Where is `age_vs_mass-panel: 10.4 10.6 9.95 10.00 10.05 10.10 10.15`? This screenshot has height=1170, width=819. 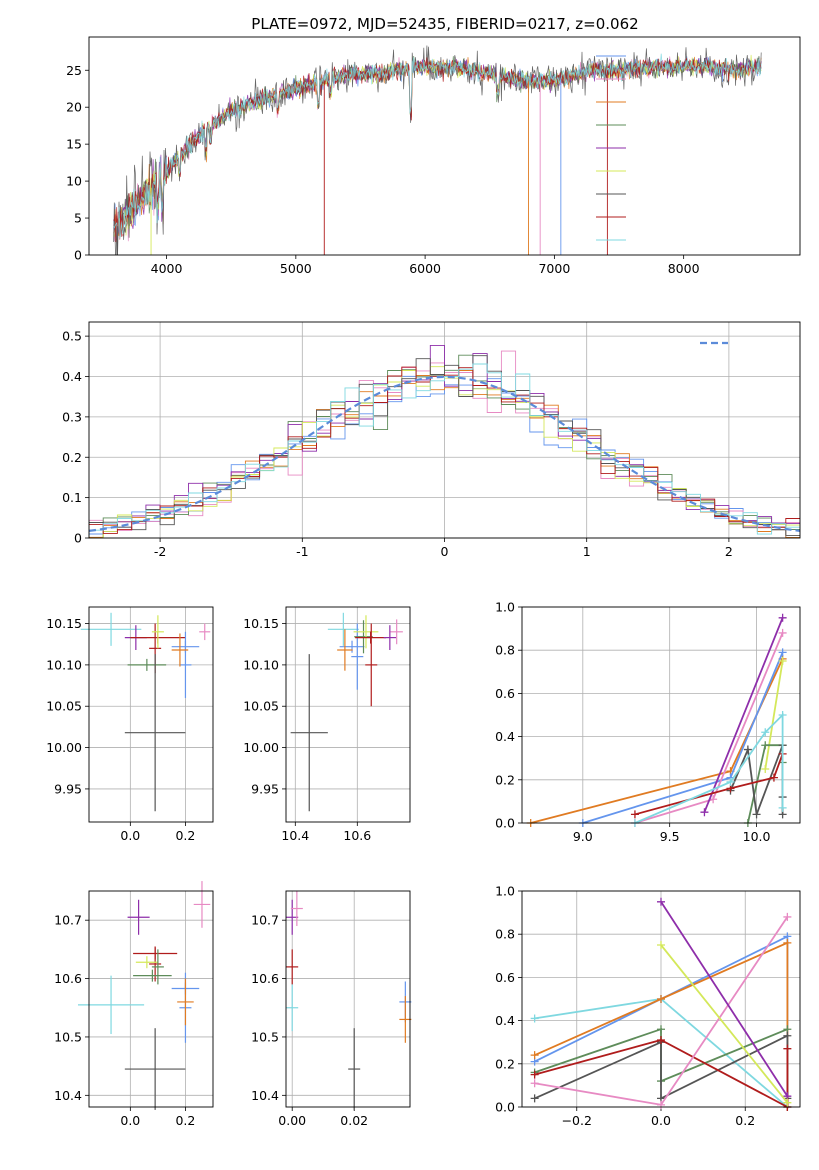 age_vs_mass-panel: 10.4 10.6 9.95 10.00 10.05 10.10 10.15 is located at coordinates (327, 724).